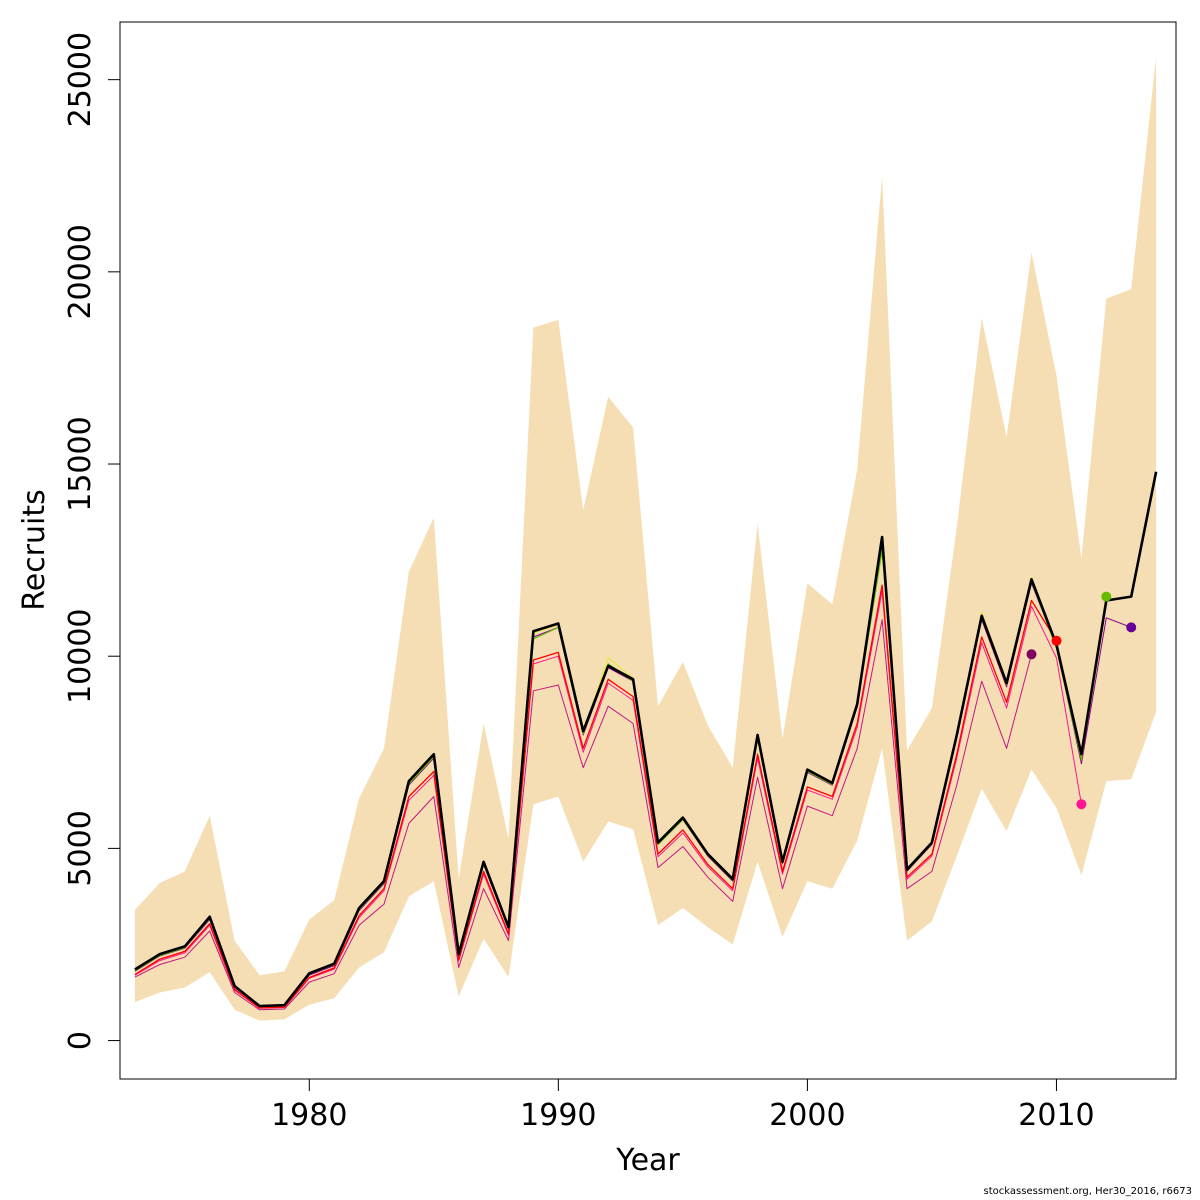 The height and width of the screenshot is (1200, 1200). I want to click on y-tick-label-0: 0, so click(80, 1040).